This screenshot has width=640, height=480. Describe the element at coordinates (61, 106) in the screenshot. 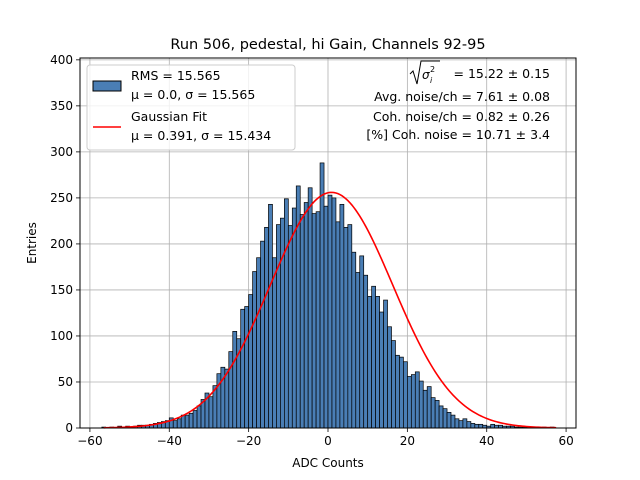

I see `y-tick-label: 350` at that location.